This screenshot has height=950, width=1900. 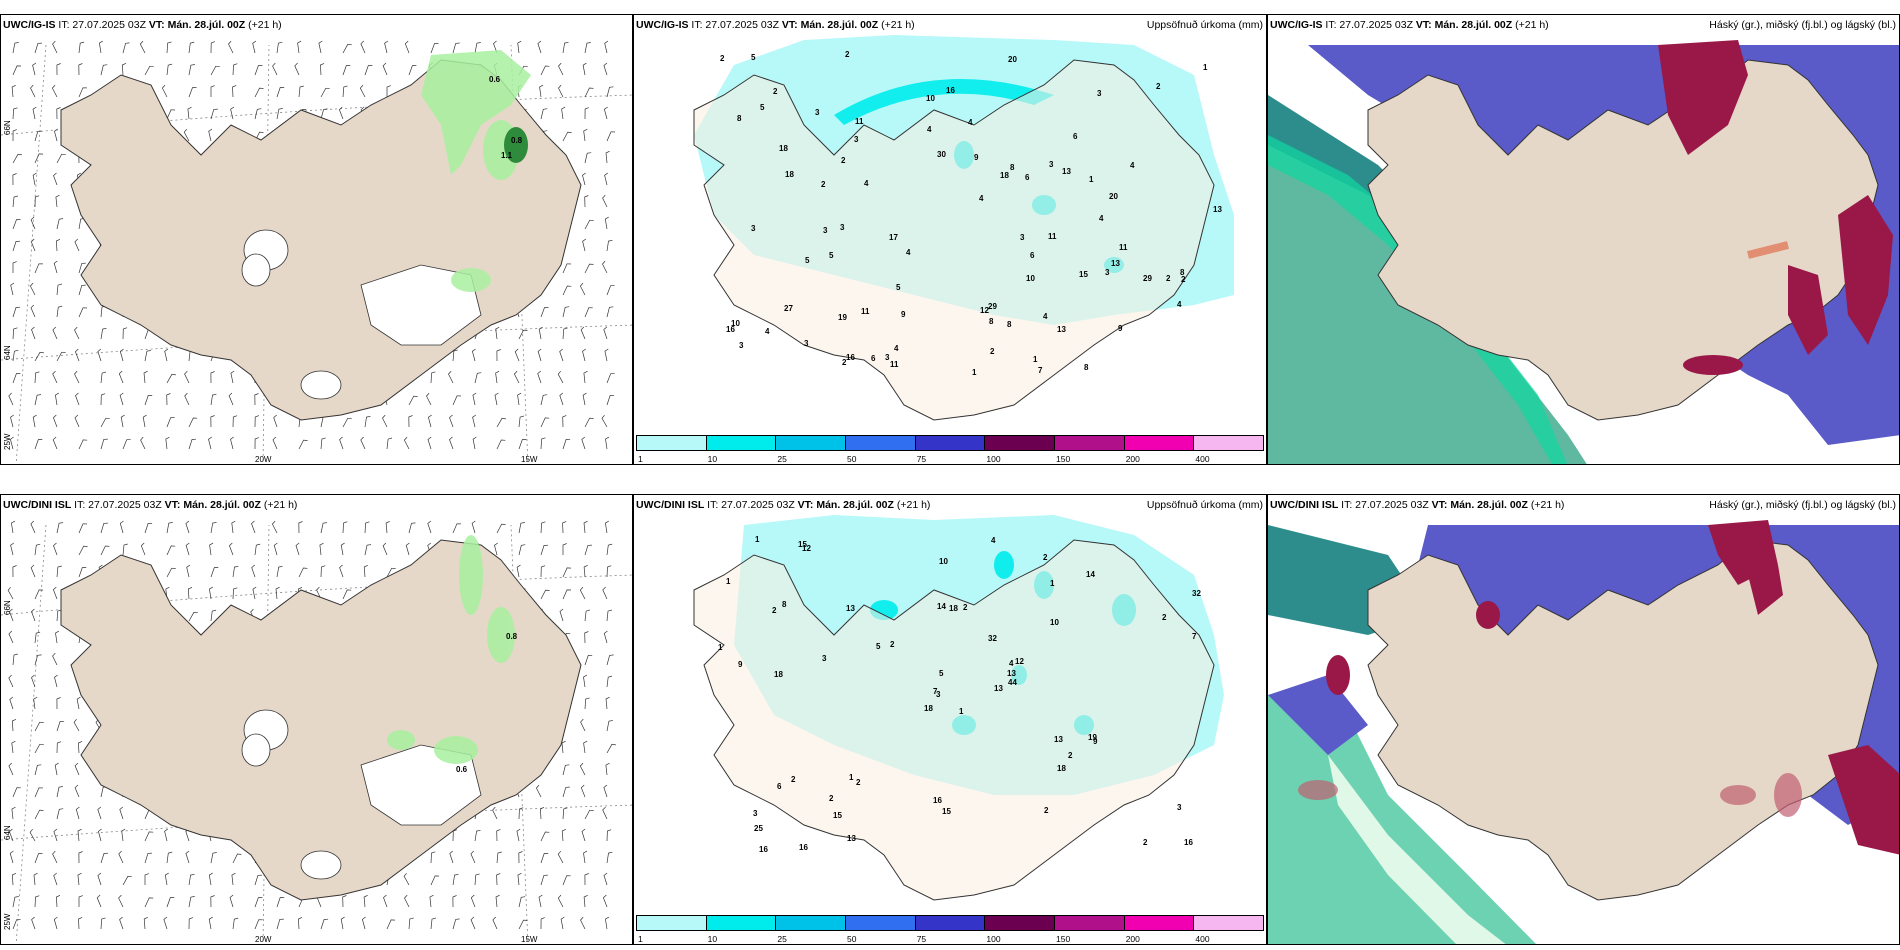 What do you see at coordinates (788, 308) in the screenshot?
I see `precip-value: 27` at bounding box center [788, 308].